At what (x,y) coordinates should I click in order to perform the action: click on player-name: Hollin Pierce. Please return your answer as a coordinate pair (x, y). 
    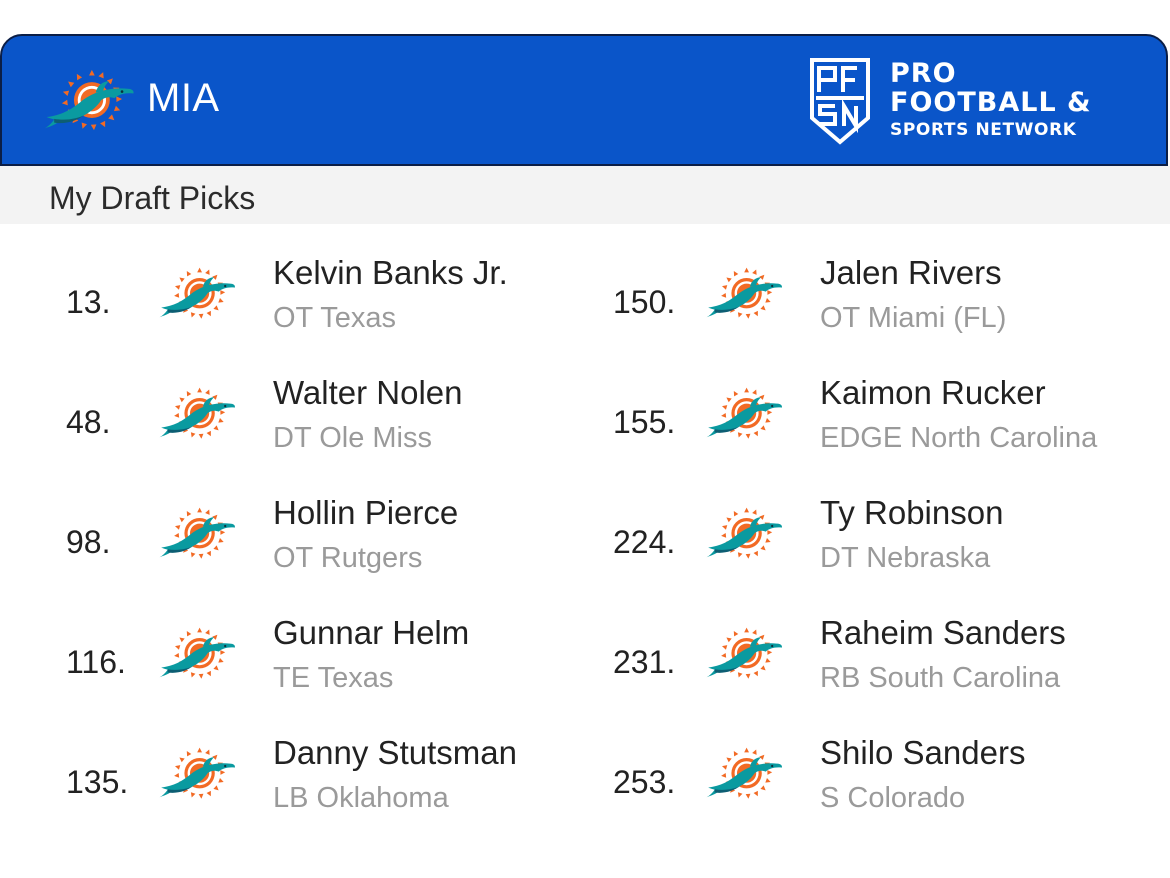
    Looking at the image, I should click on (366, 512).